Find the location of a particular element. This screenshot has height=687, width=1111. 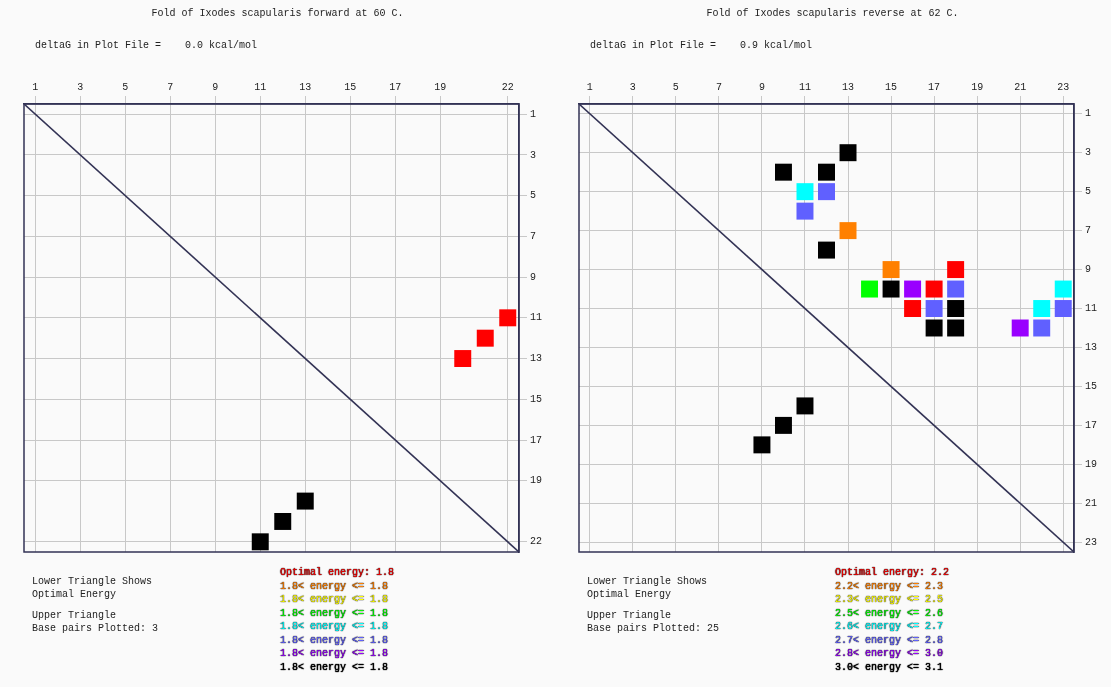

chart-subtitle: deltaG in Plot File = 0.9 kcal/mol is located at coordinates (701, 45).